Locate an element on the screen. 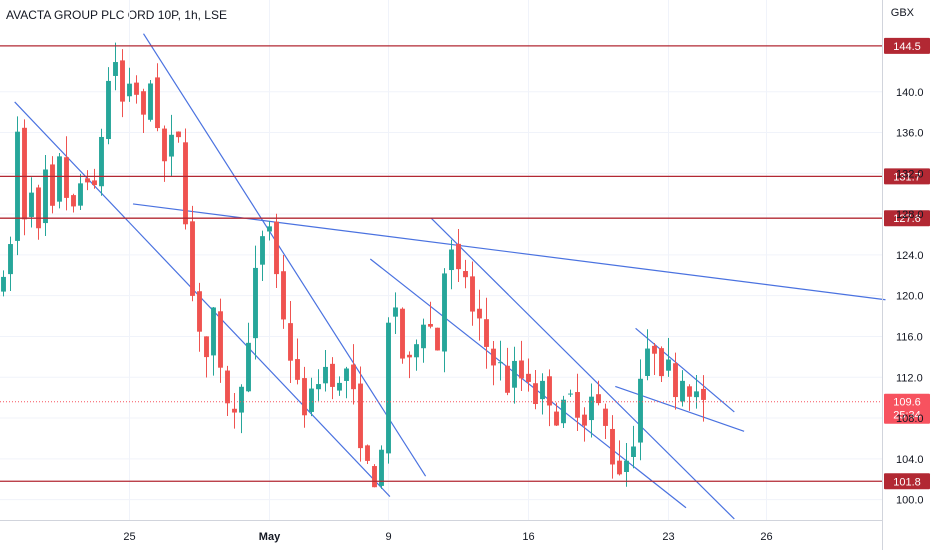  x-tick-label: 23 is located at coordinates (668, 537).